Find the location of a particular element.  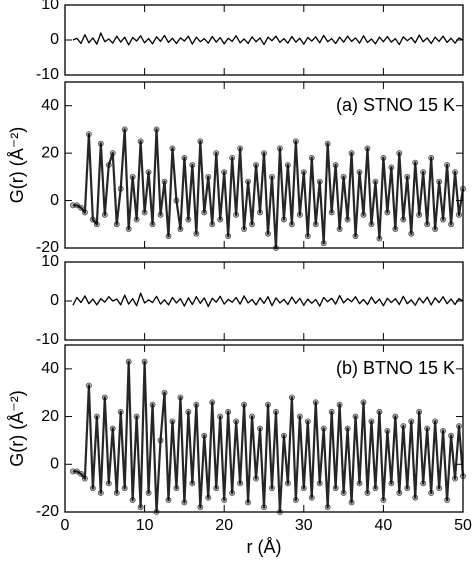

x-axis-label: r (Å) is located at coordinates (264, 547).